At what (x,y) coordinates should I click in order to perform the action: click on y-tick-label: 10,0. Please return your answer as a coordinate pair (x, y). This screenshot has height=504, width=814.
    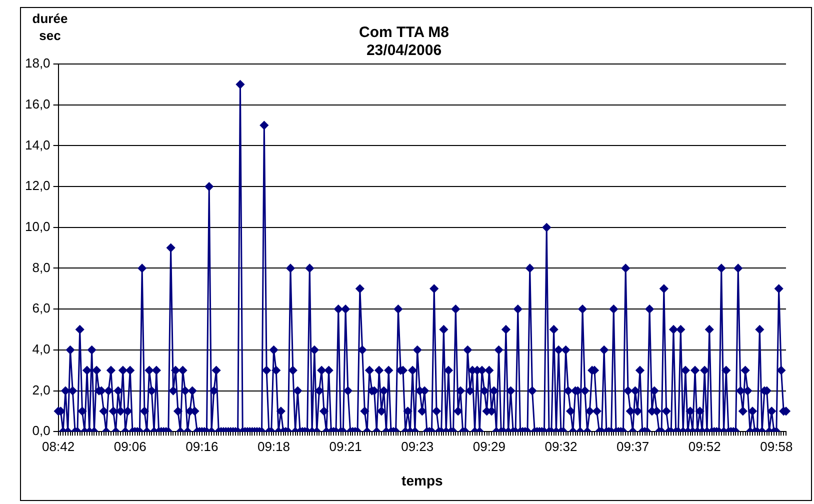
    Looking at the image, I should click on (37, 226).